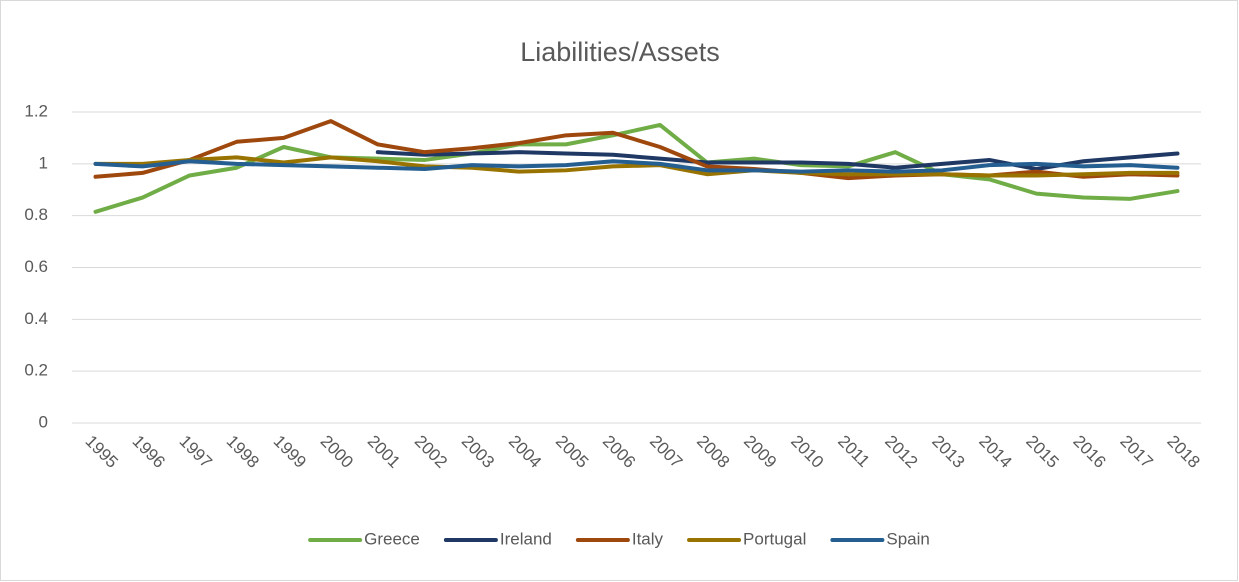  What do you see at coordinates (526, 538) in the screenshot?
I see `legend-label: Ireland` at bounding box center [526, 538].